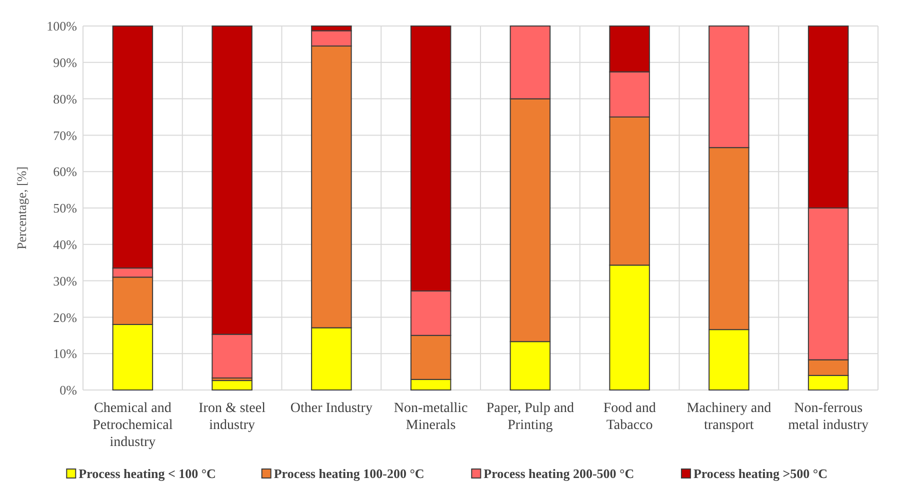  What do you see at coordinates (729, 417) in the screenshot?
I see `x-tick-label: Machinery and transport` at bounding box center [729, 417].